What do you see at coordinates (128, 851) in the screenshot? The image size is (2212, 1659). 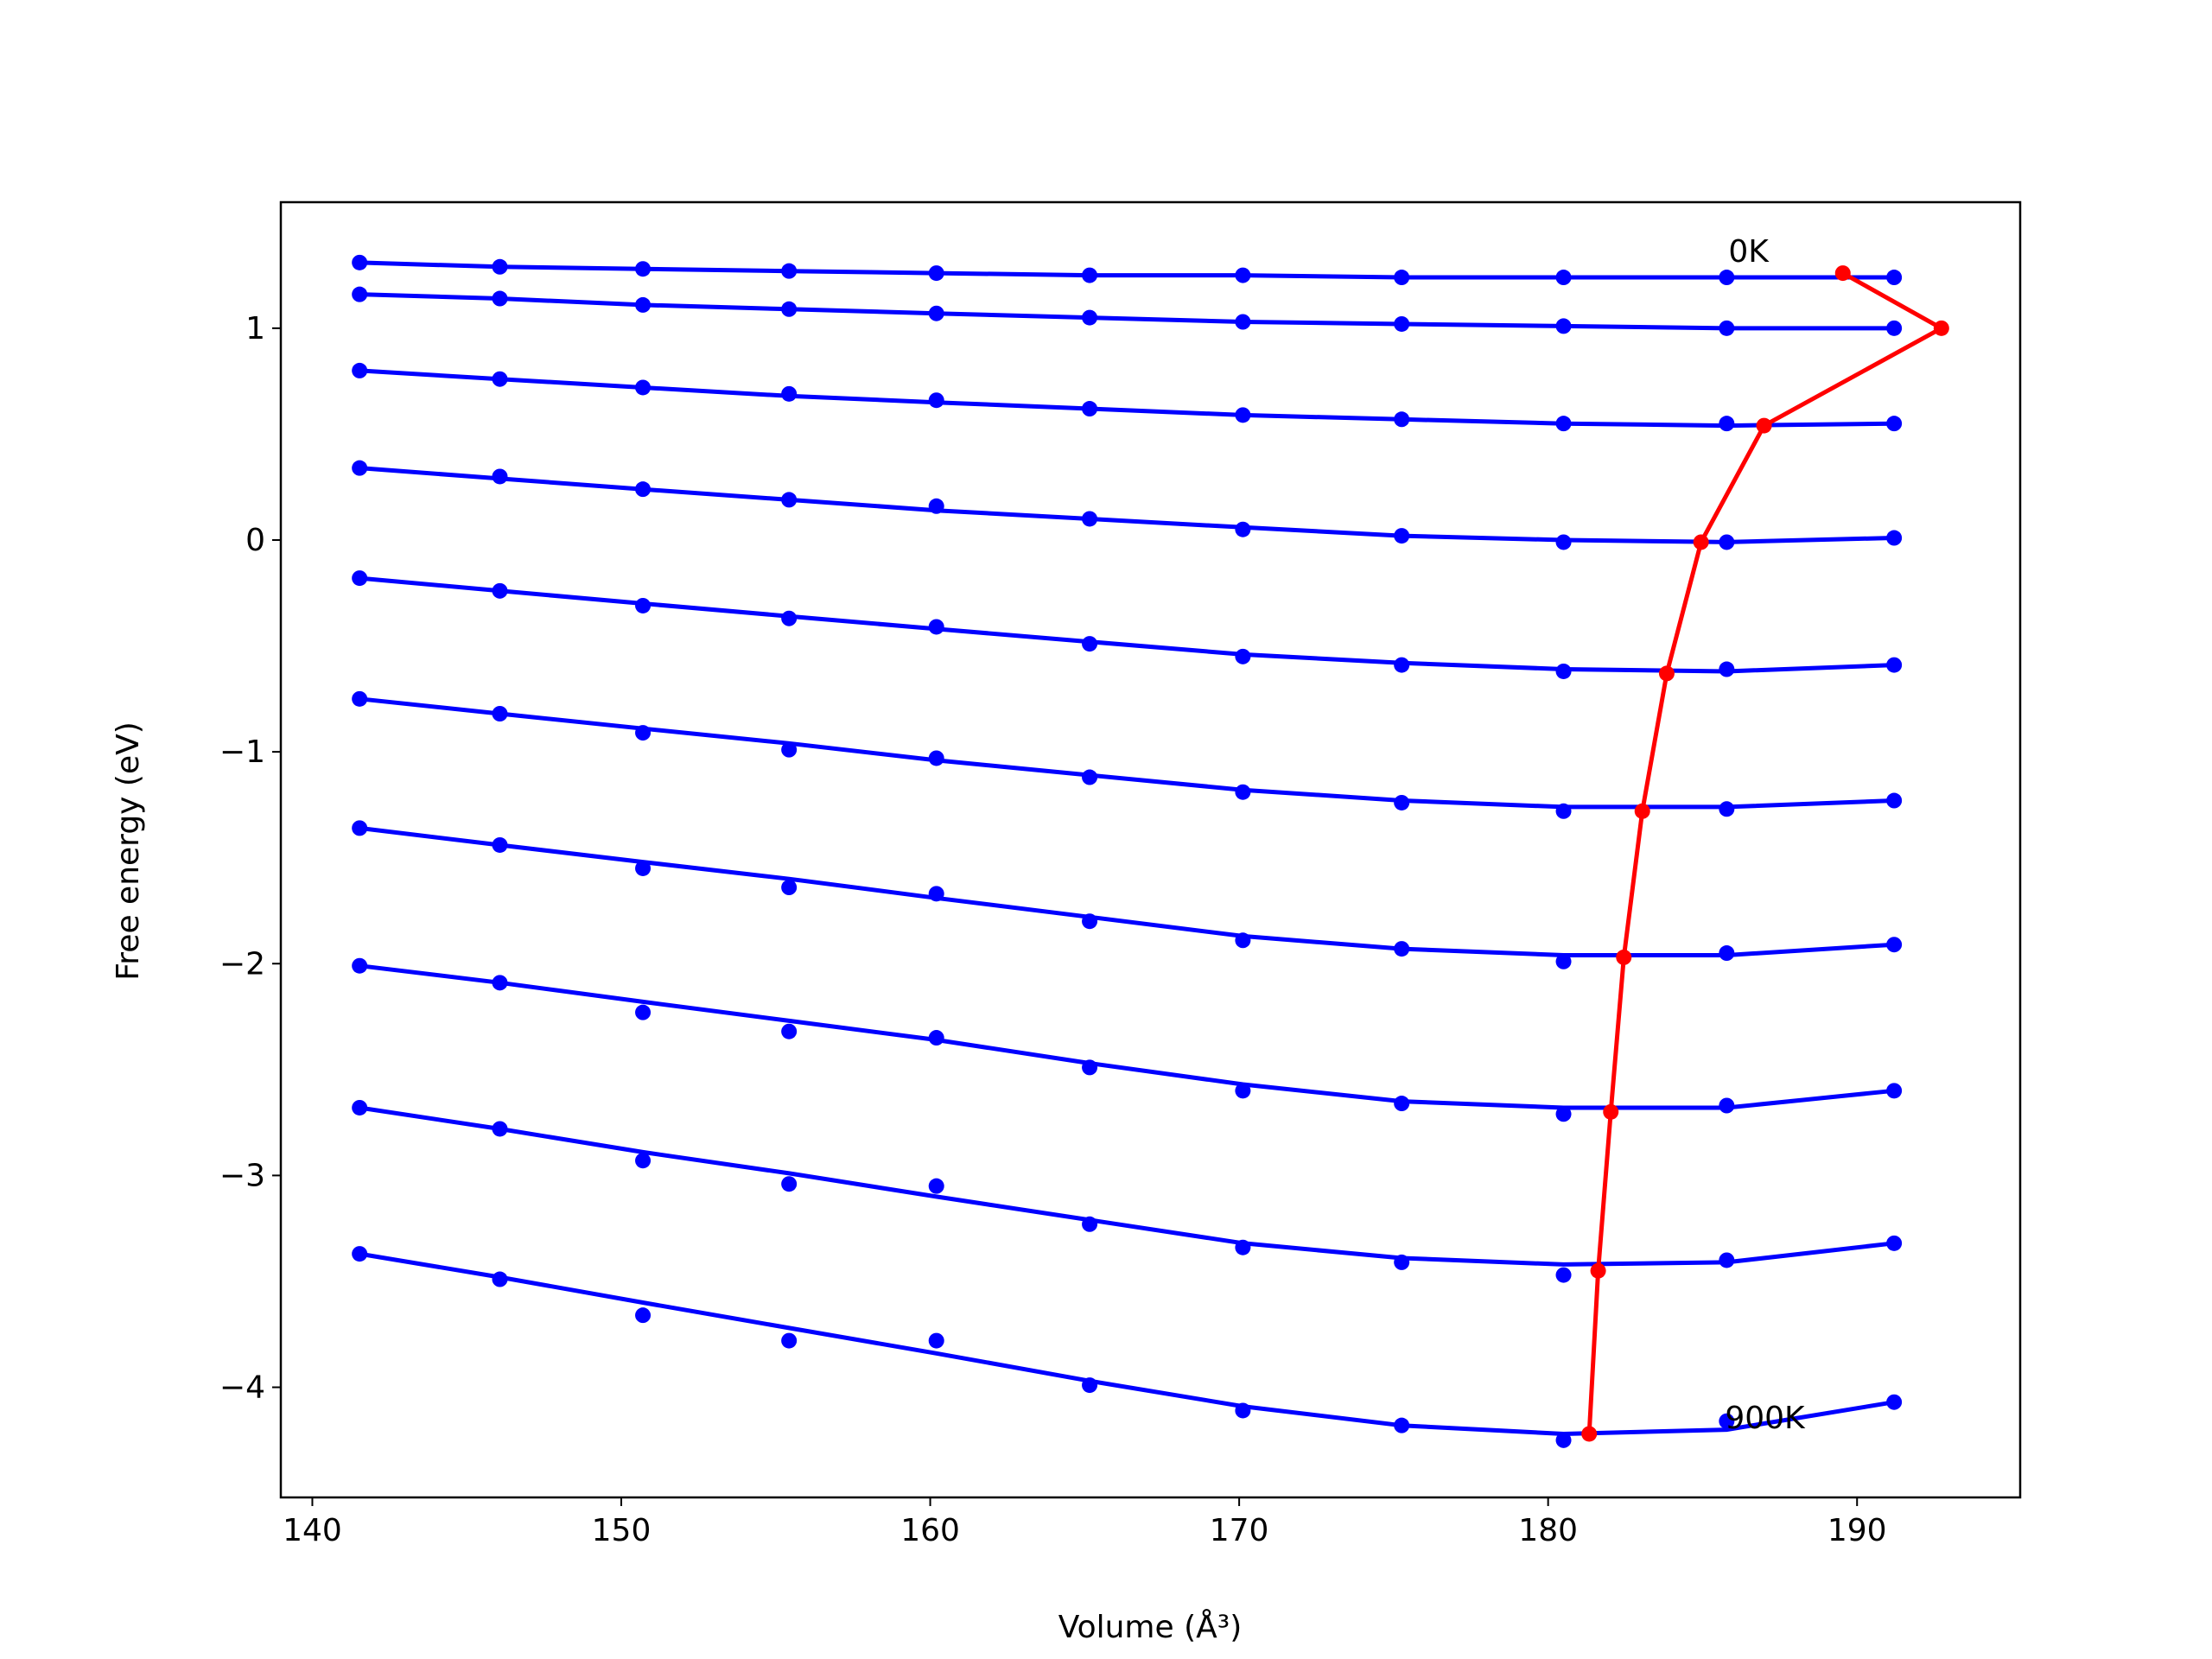 I see `y-axis-label: Free energy (eV)` at bounding box center [128, 851].